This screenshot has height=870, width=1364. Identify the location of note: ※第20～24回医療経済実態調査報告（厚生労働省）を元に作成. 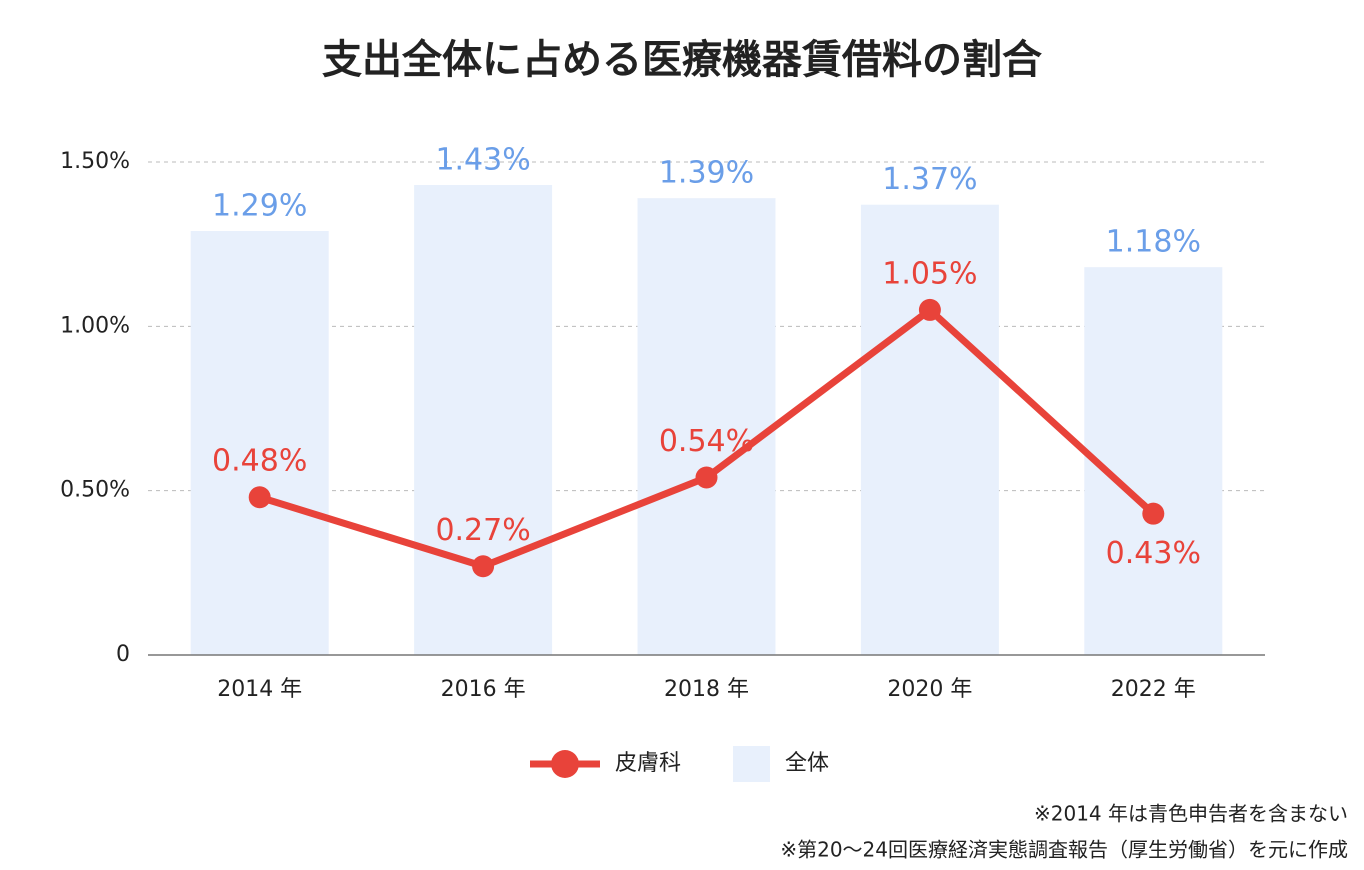
(1064, 850).